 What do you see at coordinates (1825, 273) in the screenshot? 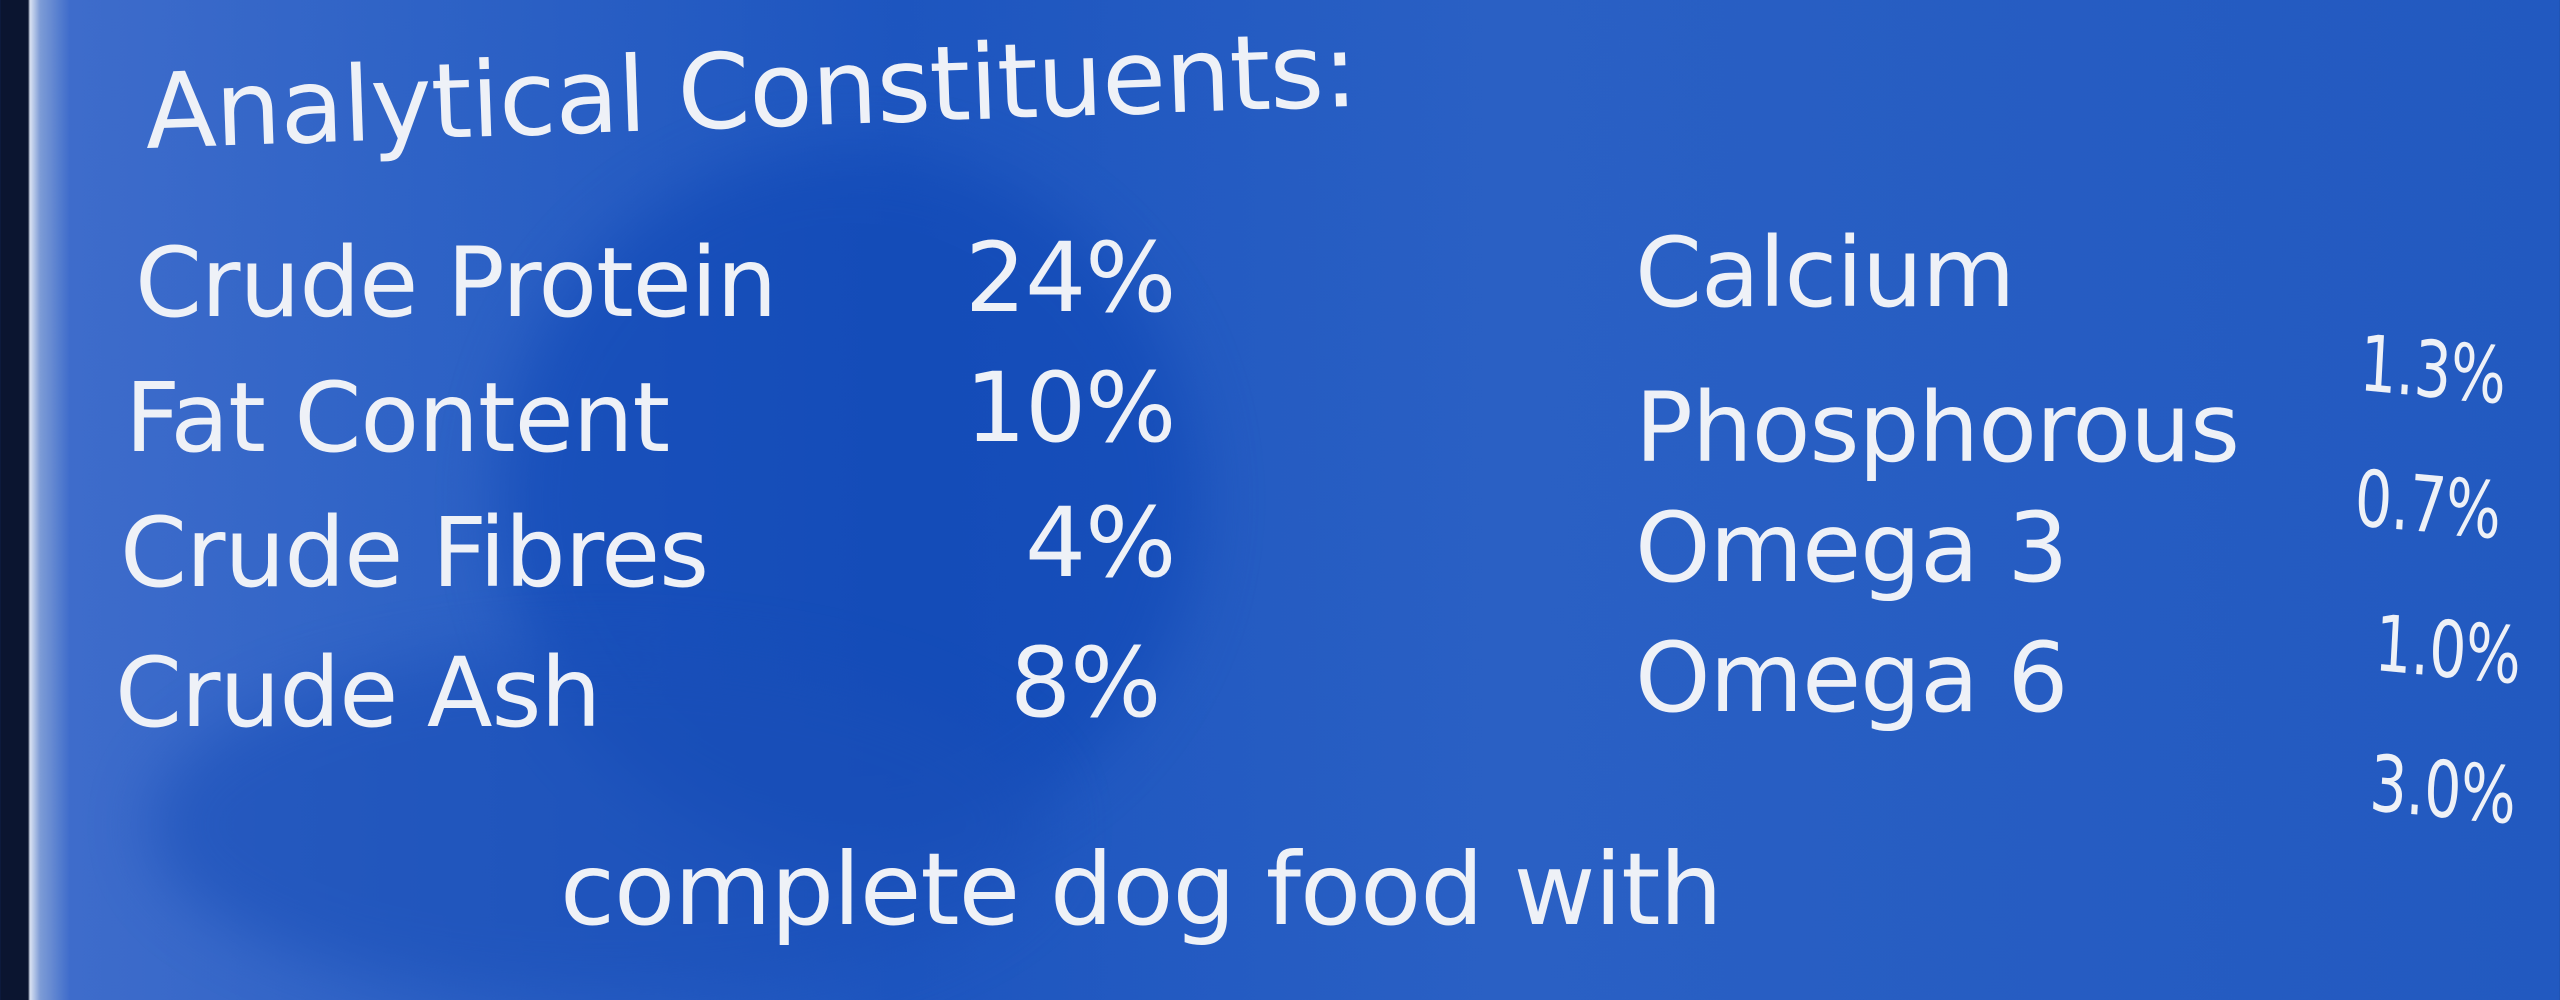
I see `label-calcium: Calcium` at bounding box center [1825, 273].